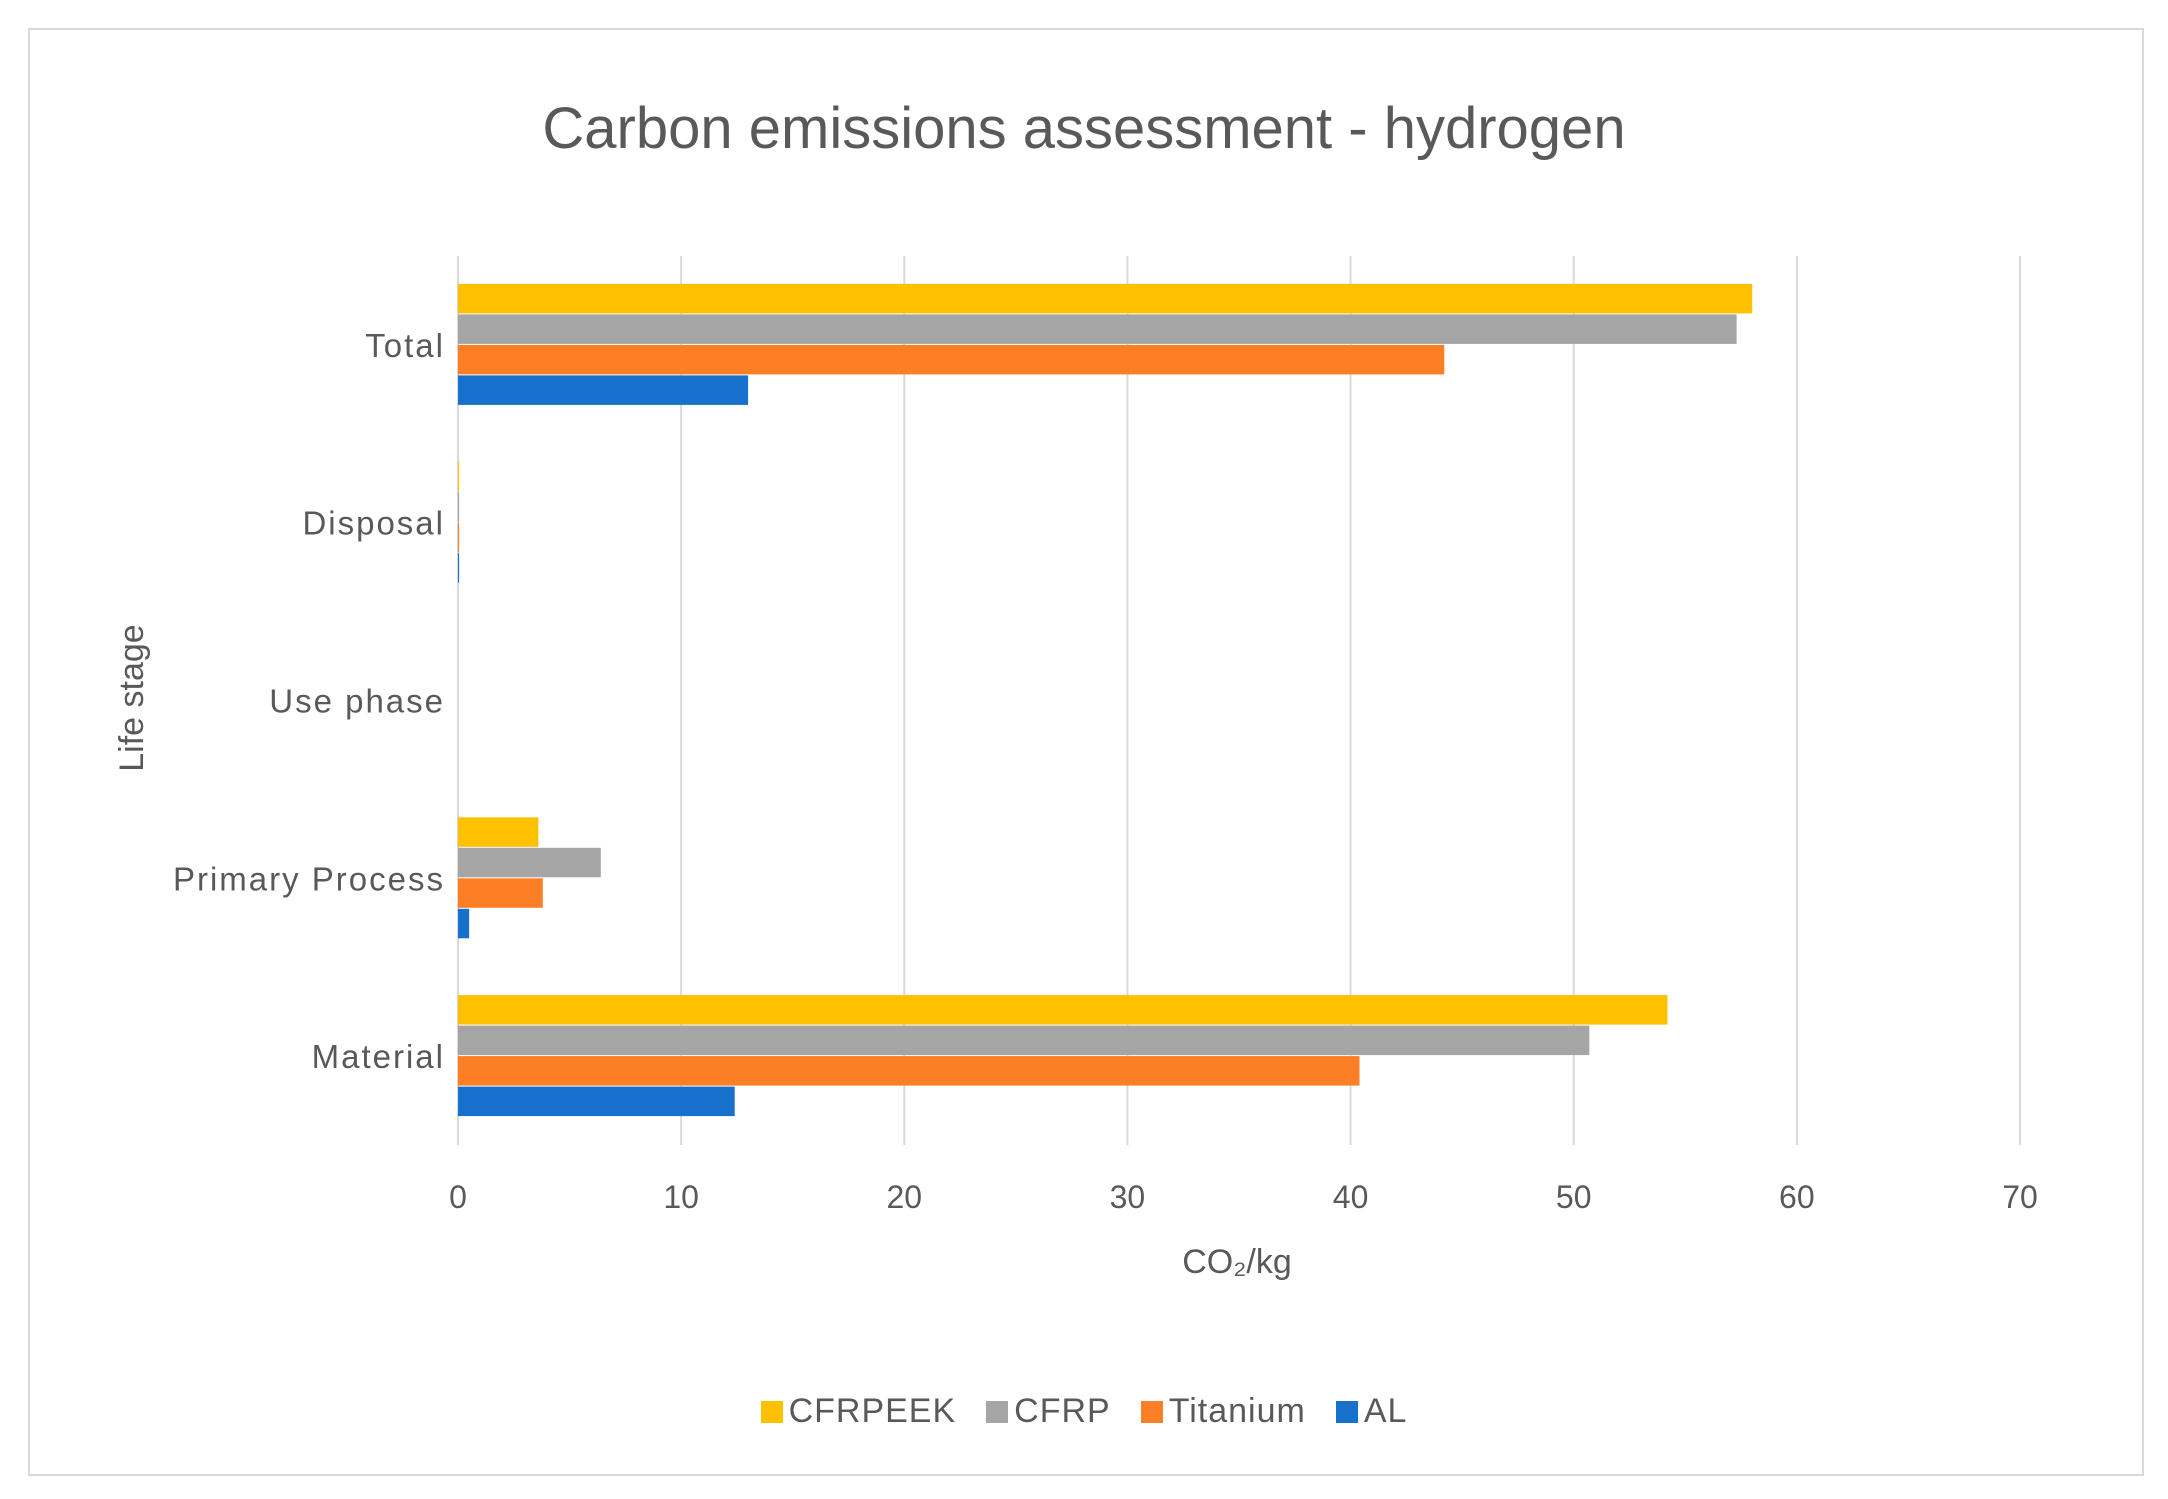 This screenshot has height=1499, width=2168. I want to click on x-tick-label: 70, so click(2020, 1197).